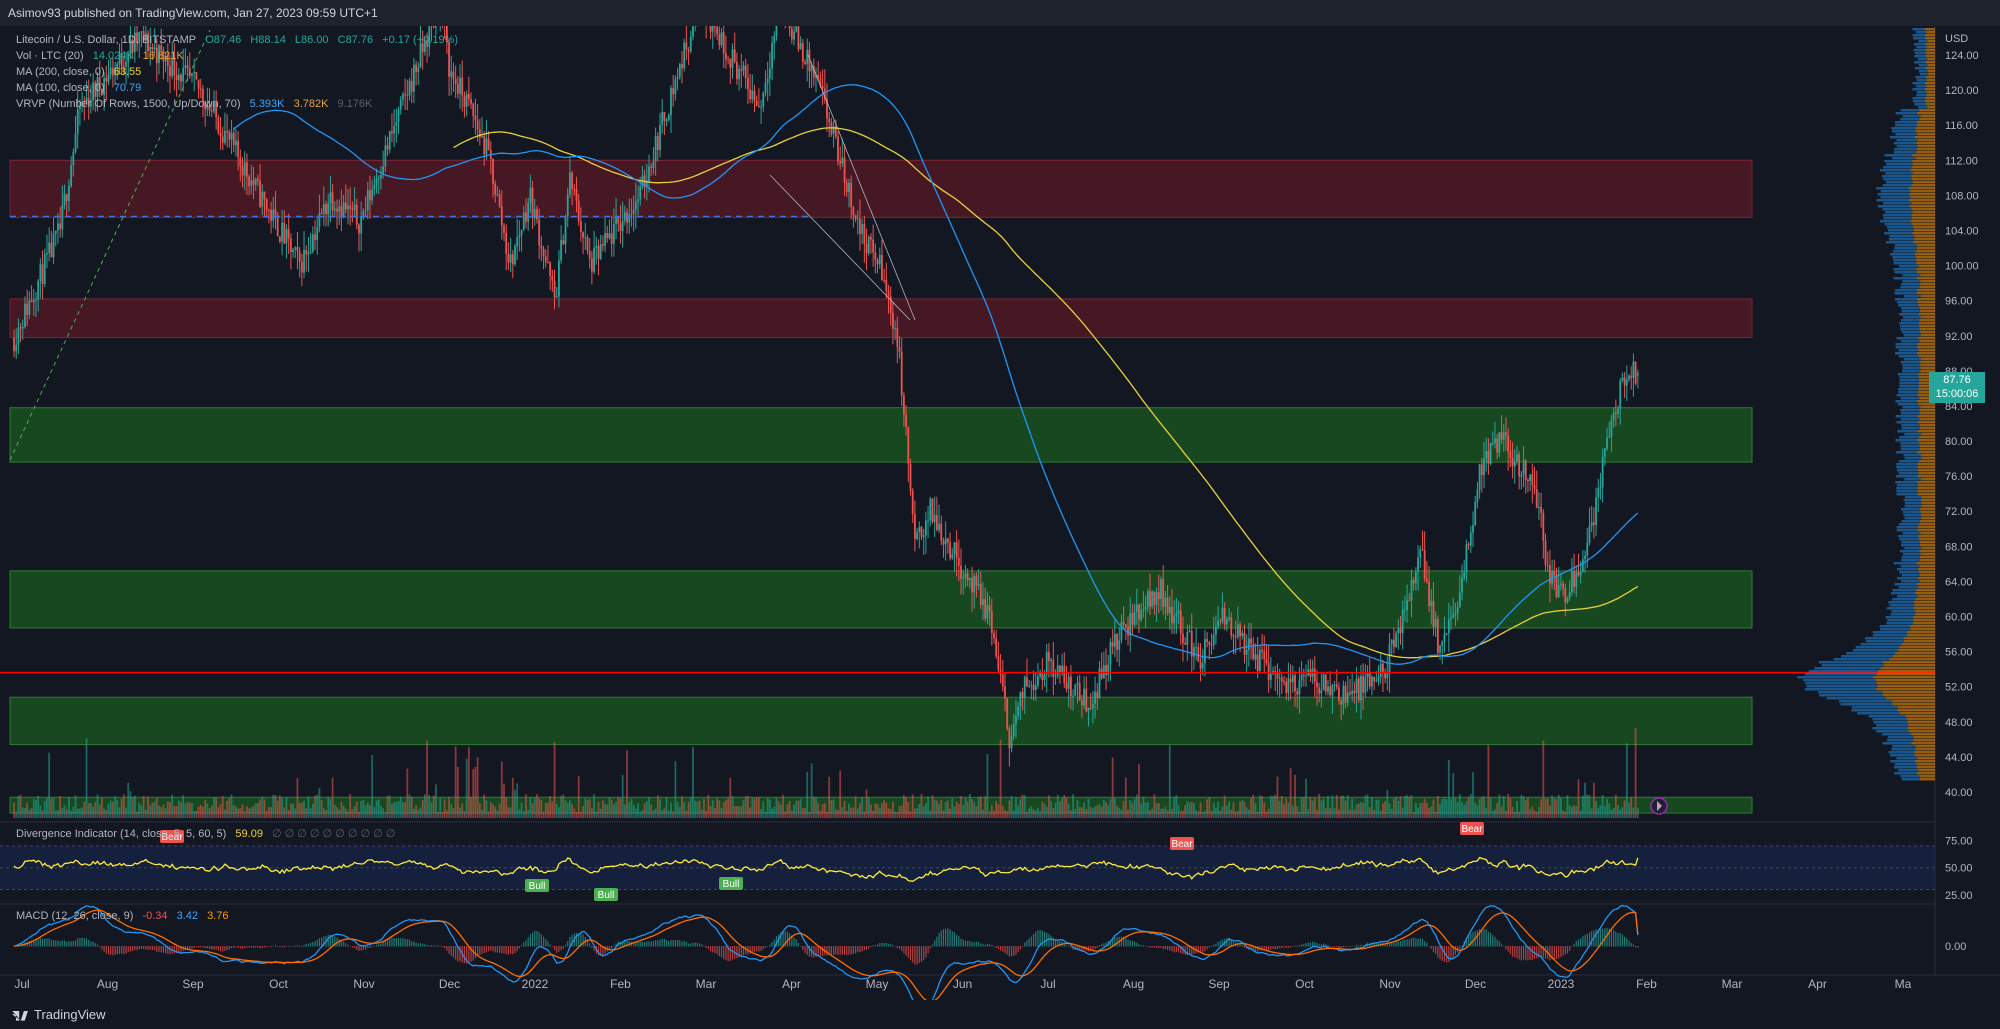 This screenshot has width=2000, height=1029. Describe the element at coordinates (75, 916) in the screenshot. I see `macd-label: MACD (12, 26, close, 9)` at that location.